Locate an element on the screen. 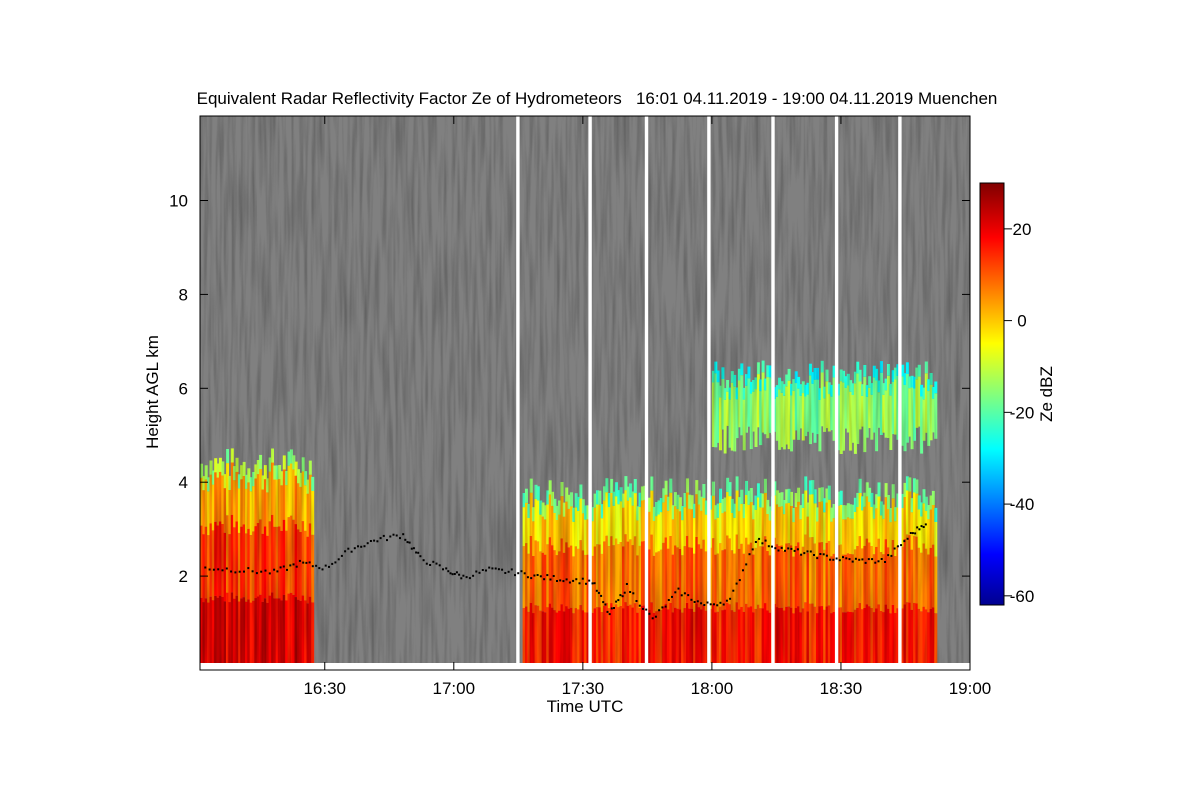 Image resolution: width=1200 pixels, height=800 pixels. y-tick-label: 6 is located at coordinates (183, 388).